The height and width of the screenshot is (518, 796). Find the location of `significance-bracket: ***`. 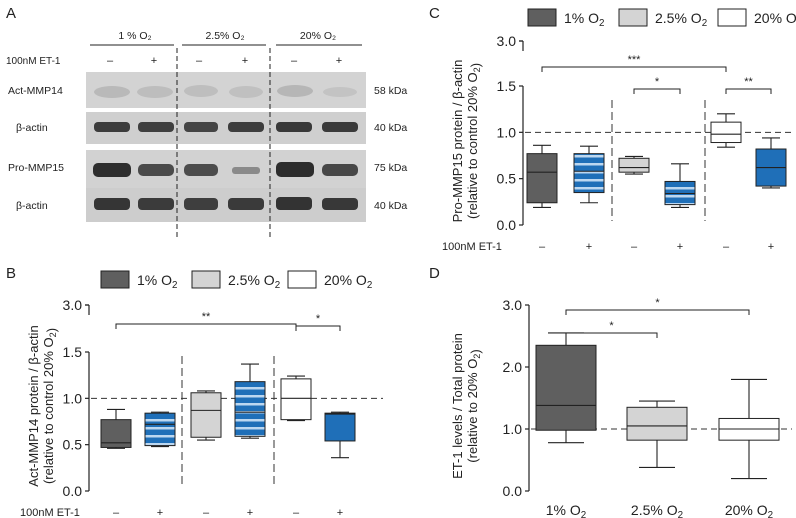

significance-bracket: *** is located at coordinates (634, 63).